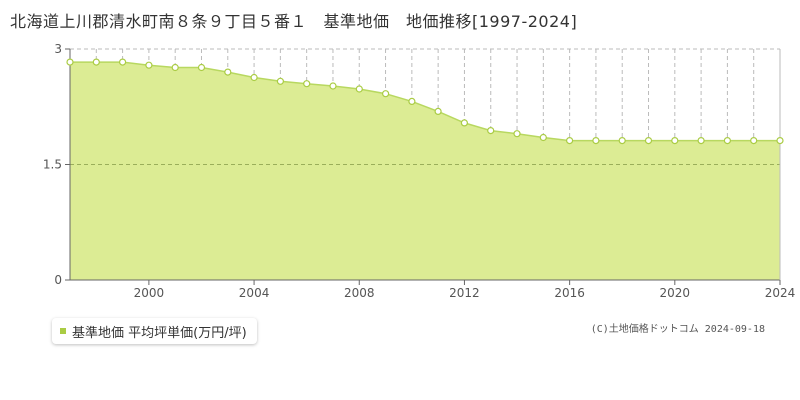  I want to click on legend-square-icon, so click(63, 331).